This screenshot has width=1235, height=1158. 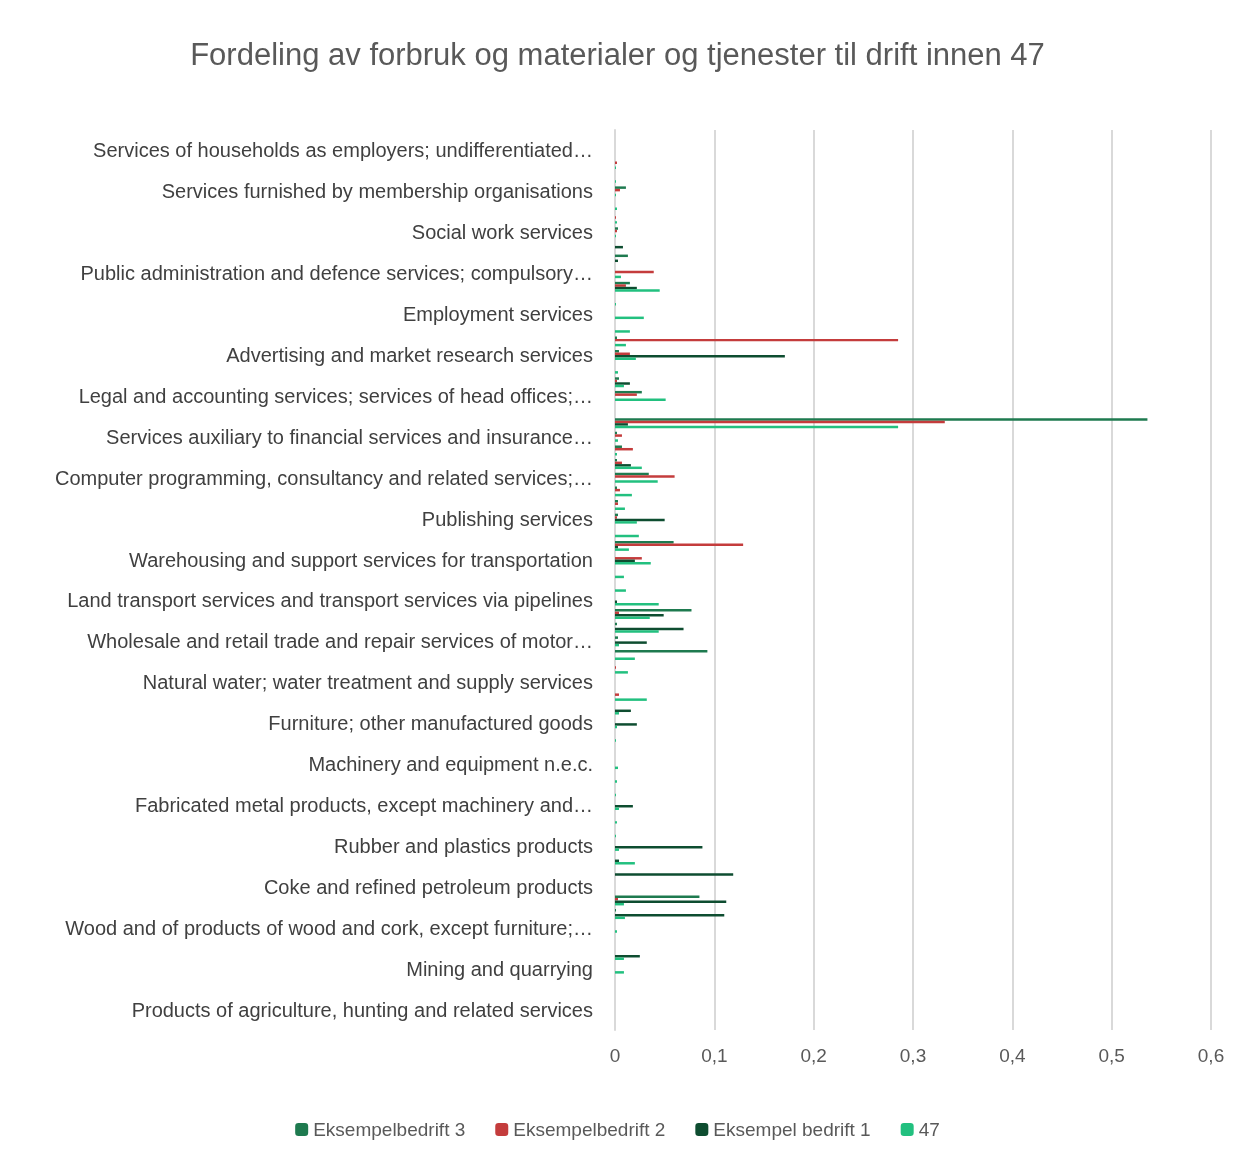 I want to click on y-tick-label: Social work services, so click(x=502, y=232).